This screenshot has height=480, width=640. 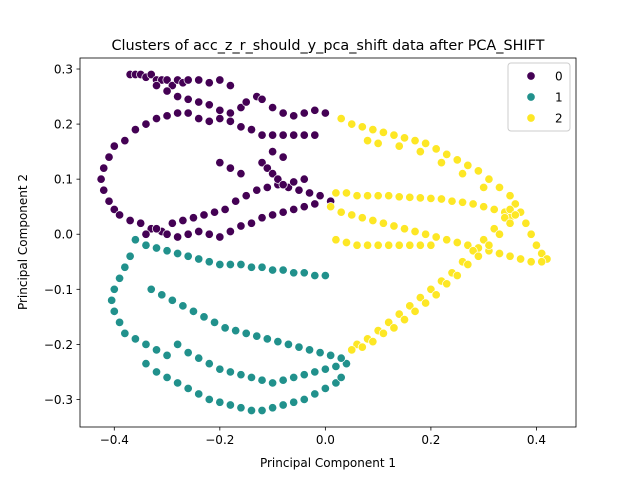 I want to click on x-tick-label: 0.4, so click(x=536, y=440).